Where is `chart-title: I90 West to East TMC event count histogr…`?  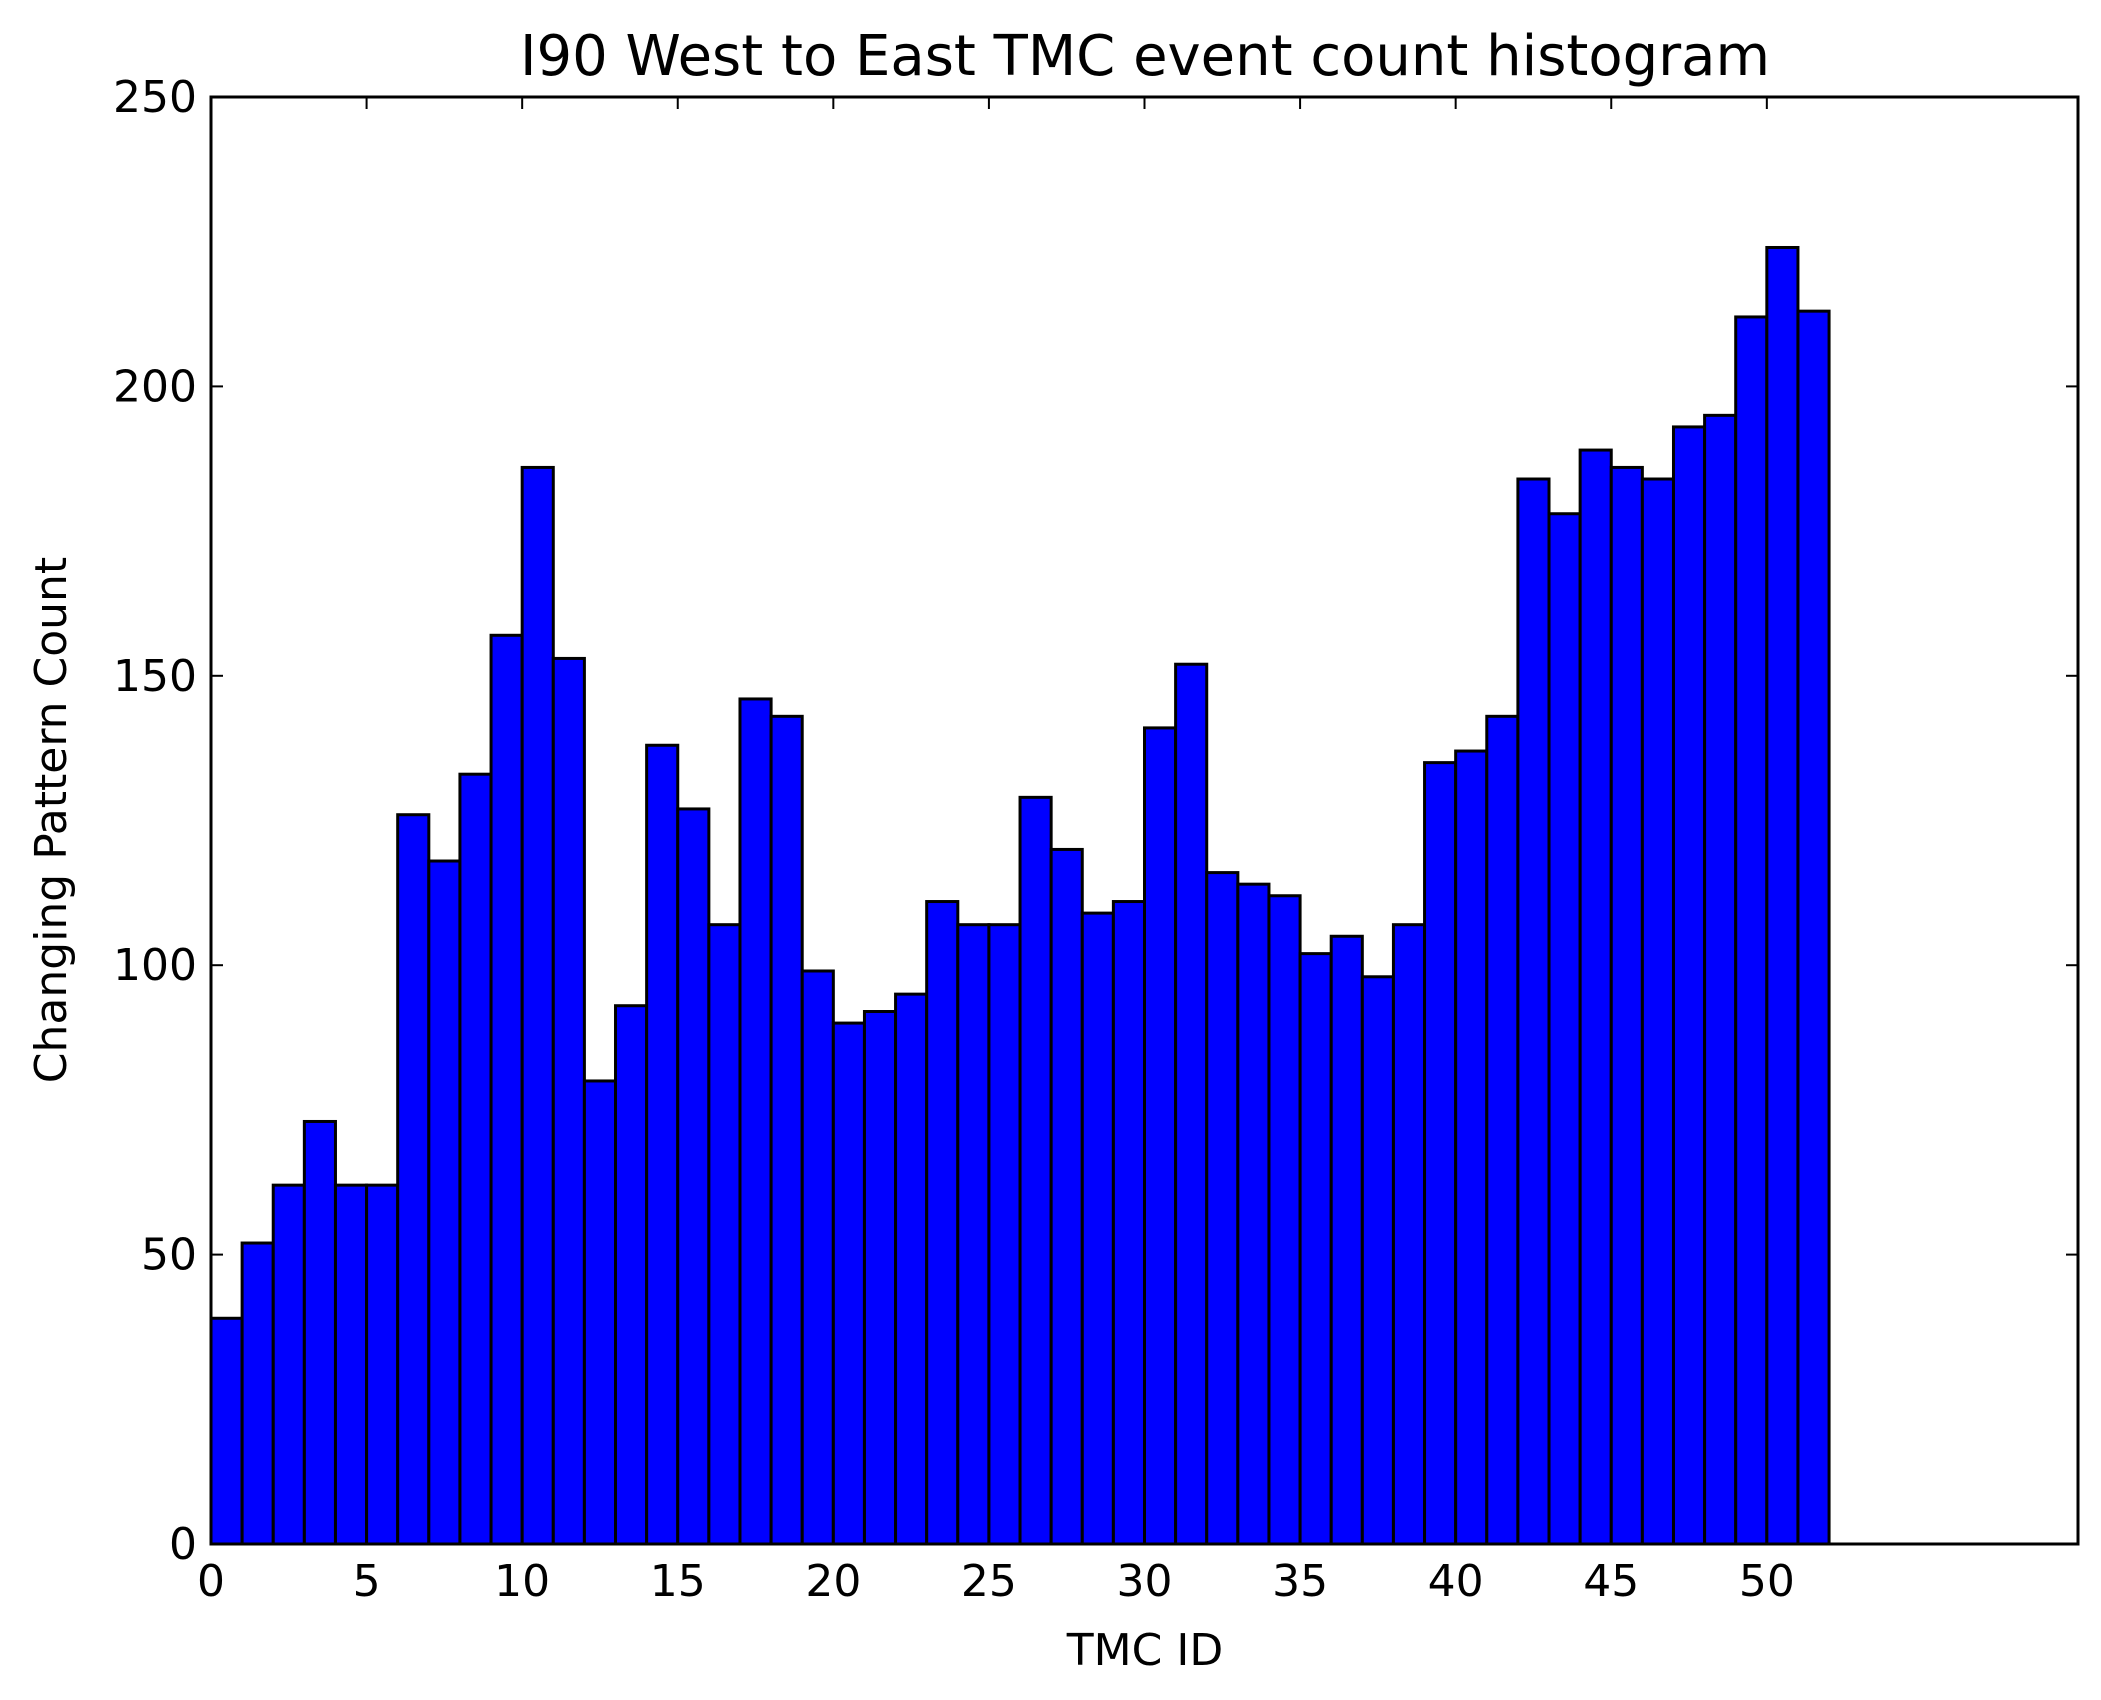 chart-title: I90 West to East TMC event count histogr… is located at coordinates (1145, 56).